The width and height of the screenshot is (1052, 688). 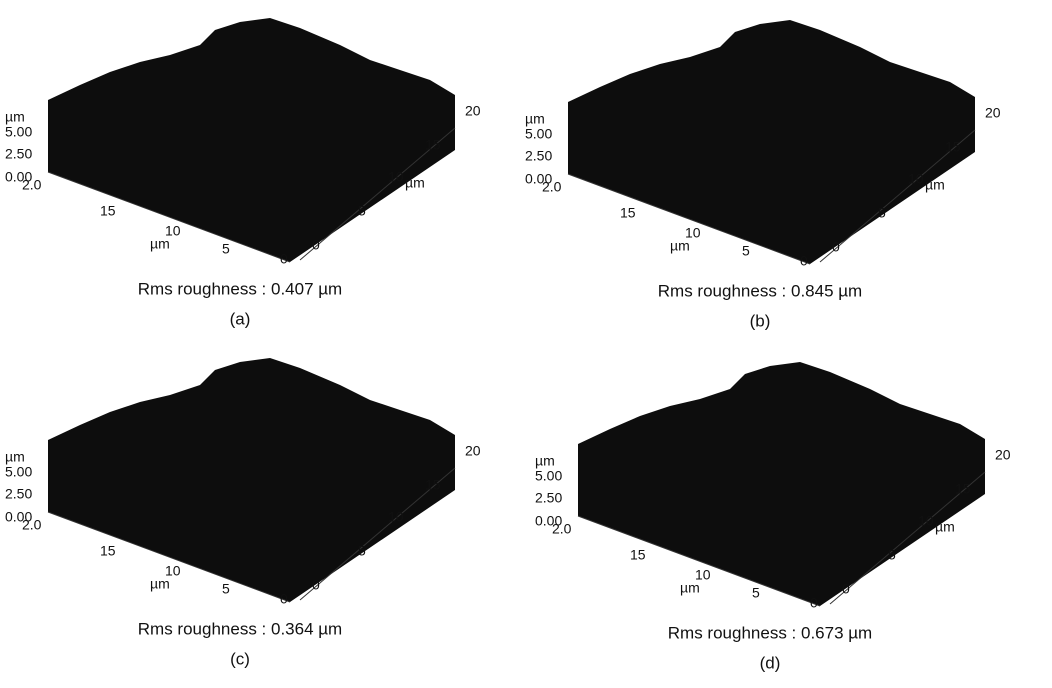 What do you see at coordinates (240, 628) in the screenshot?
I see `caption: Rms roughness : 0.364 µm` at bounding box center [240, 628].